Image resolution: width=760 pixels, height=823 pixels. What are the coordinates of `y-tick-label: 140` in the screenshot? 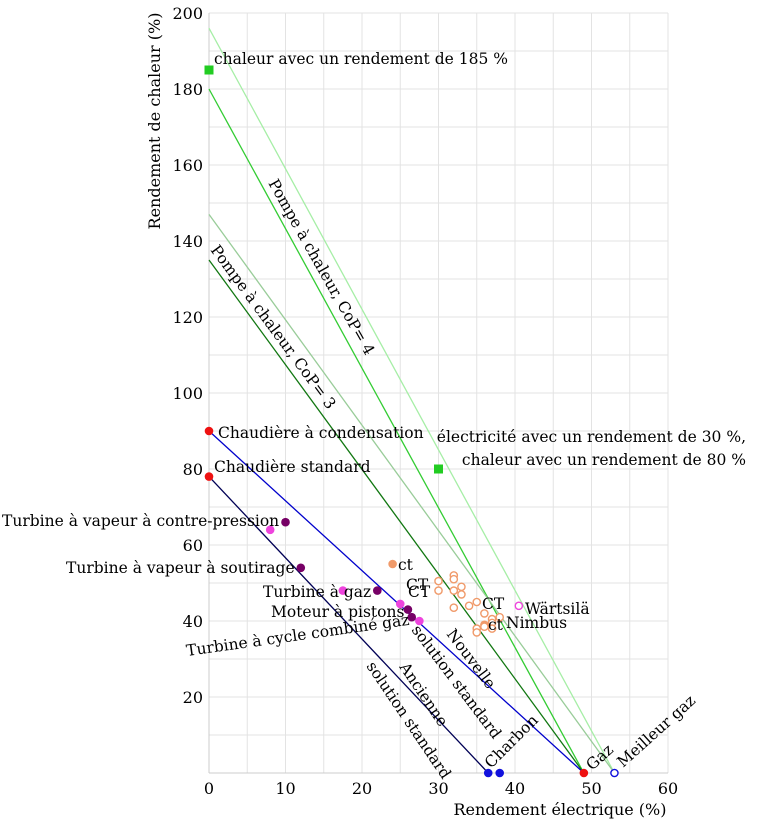 It's located at (187, 241).